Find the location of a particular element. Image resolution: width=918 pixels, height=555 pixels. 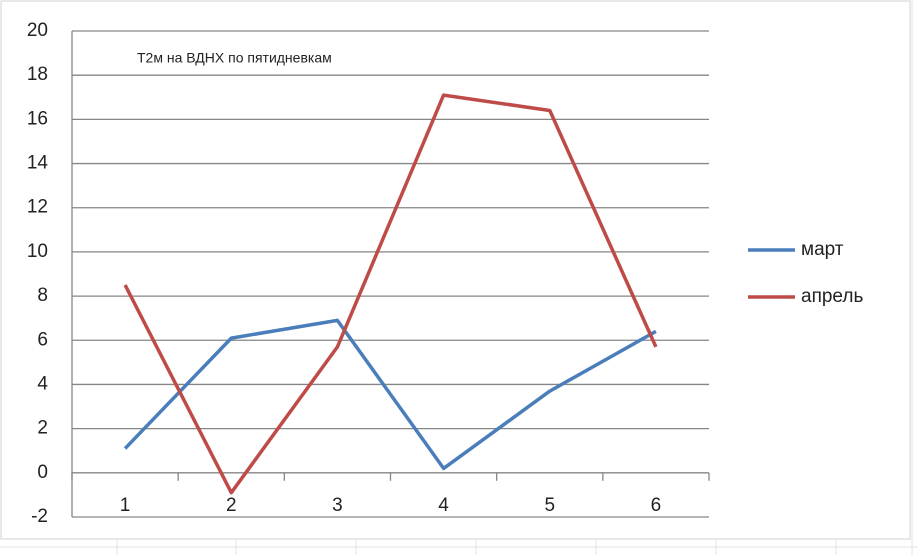

y-tick-label: 12 is located at coordinates (37, 207).